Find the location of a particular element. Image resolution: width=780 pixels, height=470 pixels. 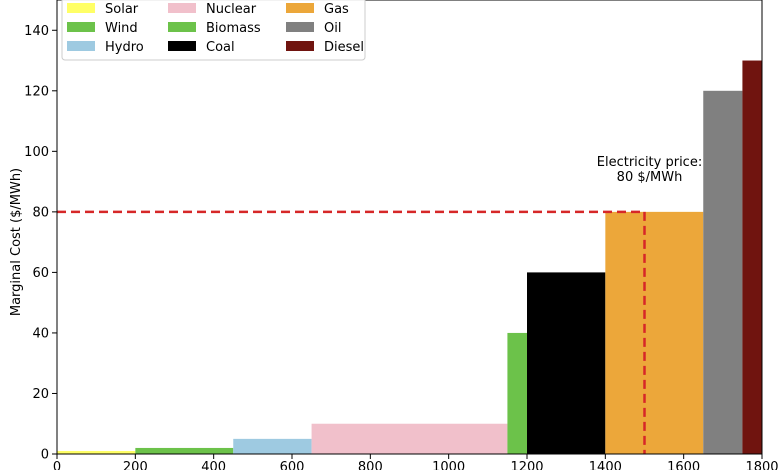

x-tick-label: 1000 is located at coordinates (448, 465).